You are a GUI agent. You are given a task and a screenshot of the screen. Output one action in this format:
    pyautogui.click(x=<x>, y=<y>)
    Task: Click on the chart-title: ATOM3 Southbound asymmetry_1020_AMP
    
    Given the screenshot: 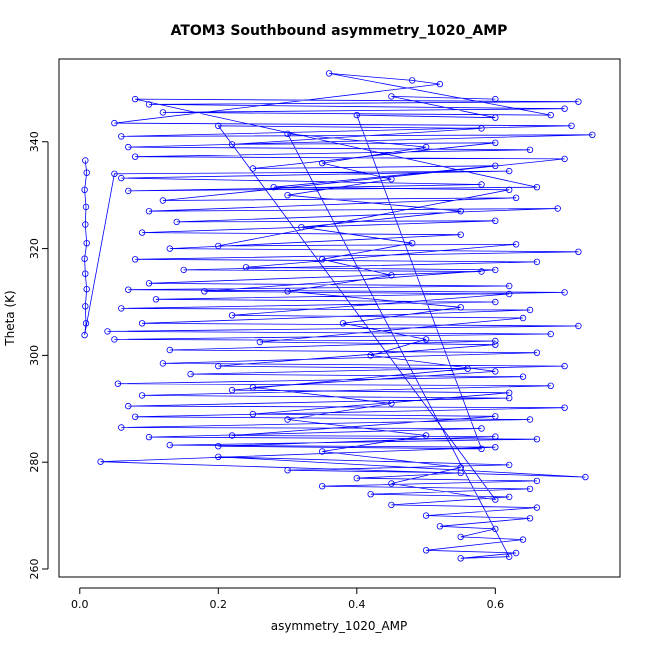 What is the action you would take?
    pyautogui.click(x=339, y=31)
    